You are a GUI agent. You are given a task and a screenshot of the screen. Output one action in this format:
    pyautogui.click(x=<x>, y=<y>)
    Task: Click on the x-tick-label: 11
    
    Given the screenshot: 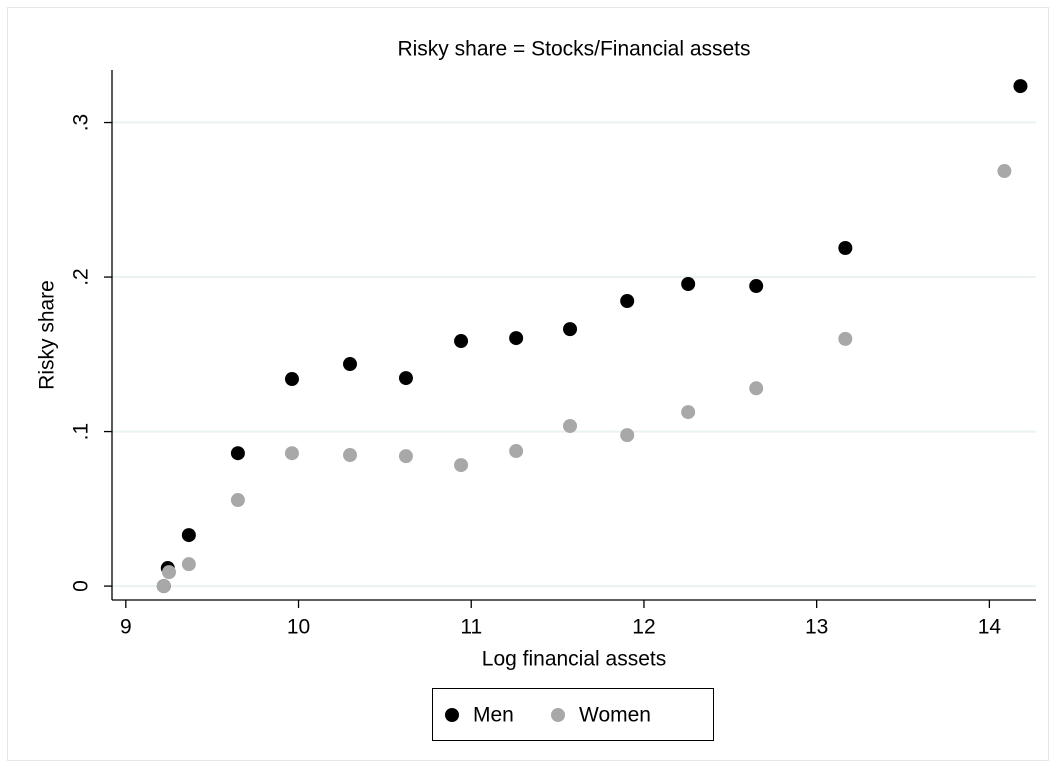 What is the action you would take?
    pyautogui.click(x=471, y=627)
    